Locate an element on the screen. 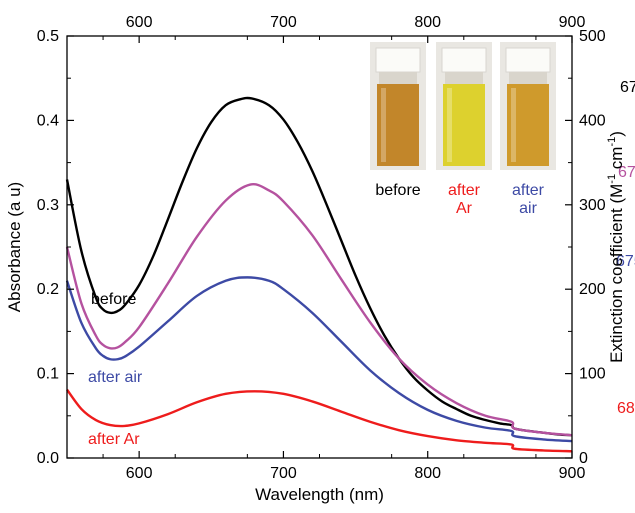  x-tick-label: 800 is located at coordinates (427, 473).